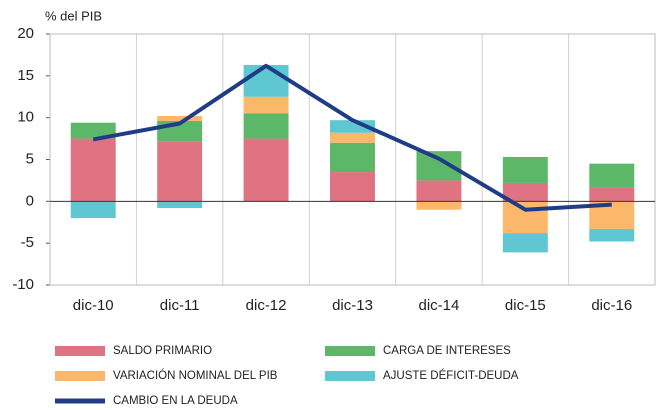  Describe the element at coordinates (611, 305) in the screenshot. I see `x-tick-label: dic-16` at that location.